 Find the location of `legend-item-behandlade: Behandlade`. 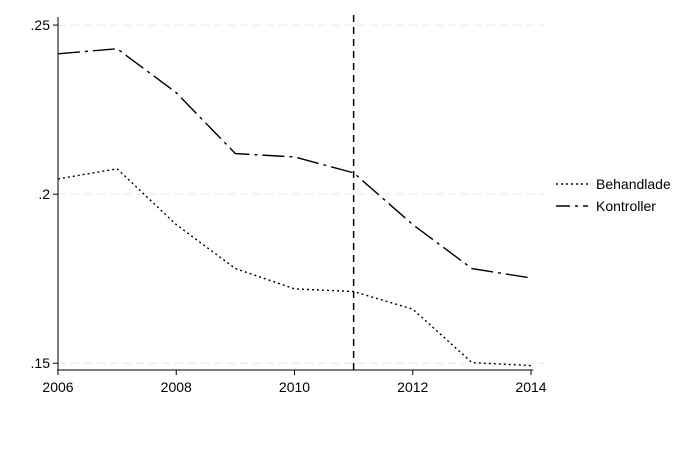

legend-item-behandlade: Behandlade is located at coordinates (613, 184).